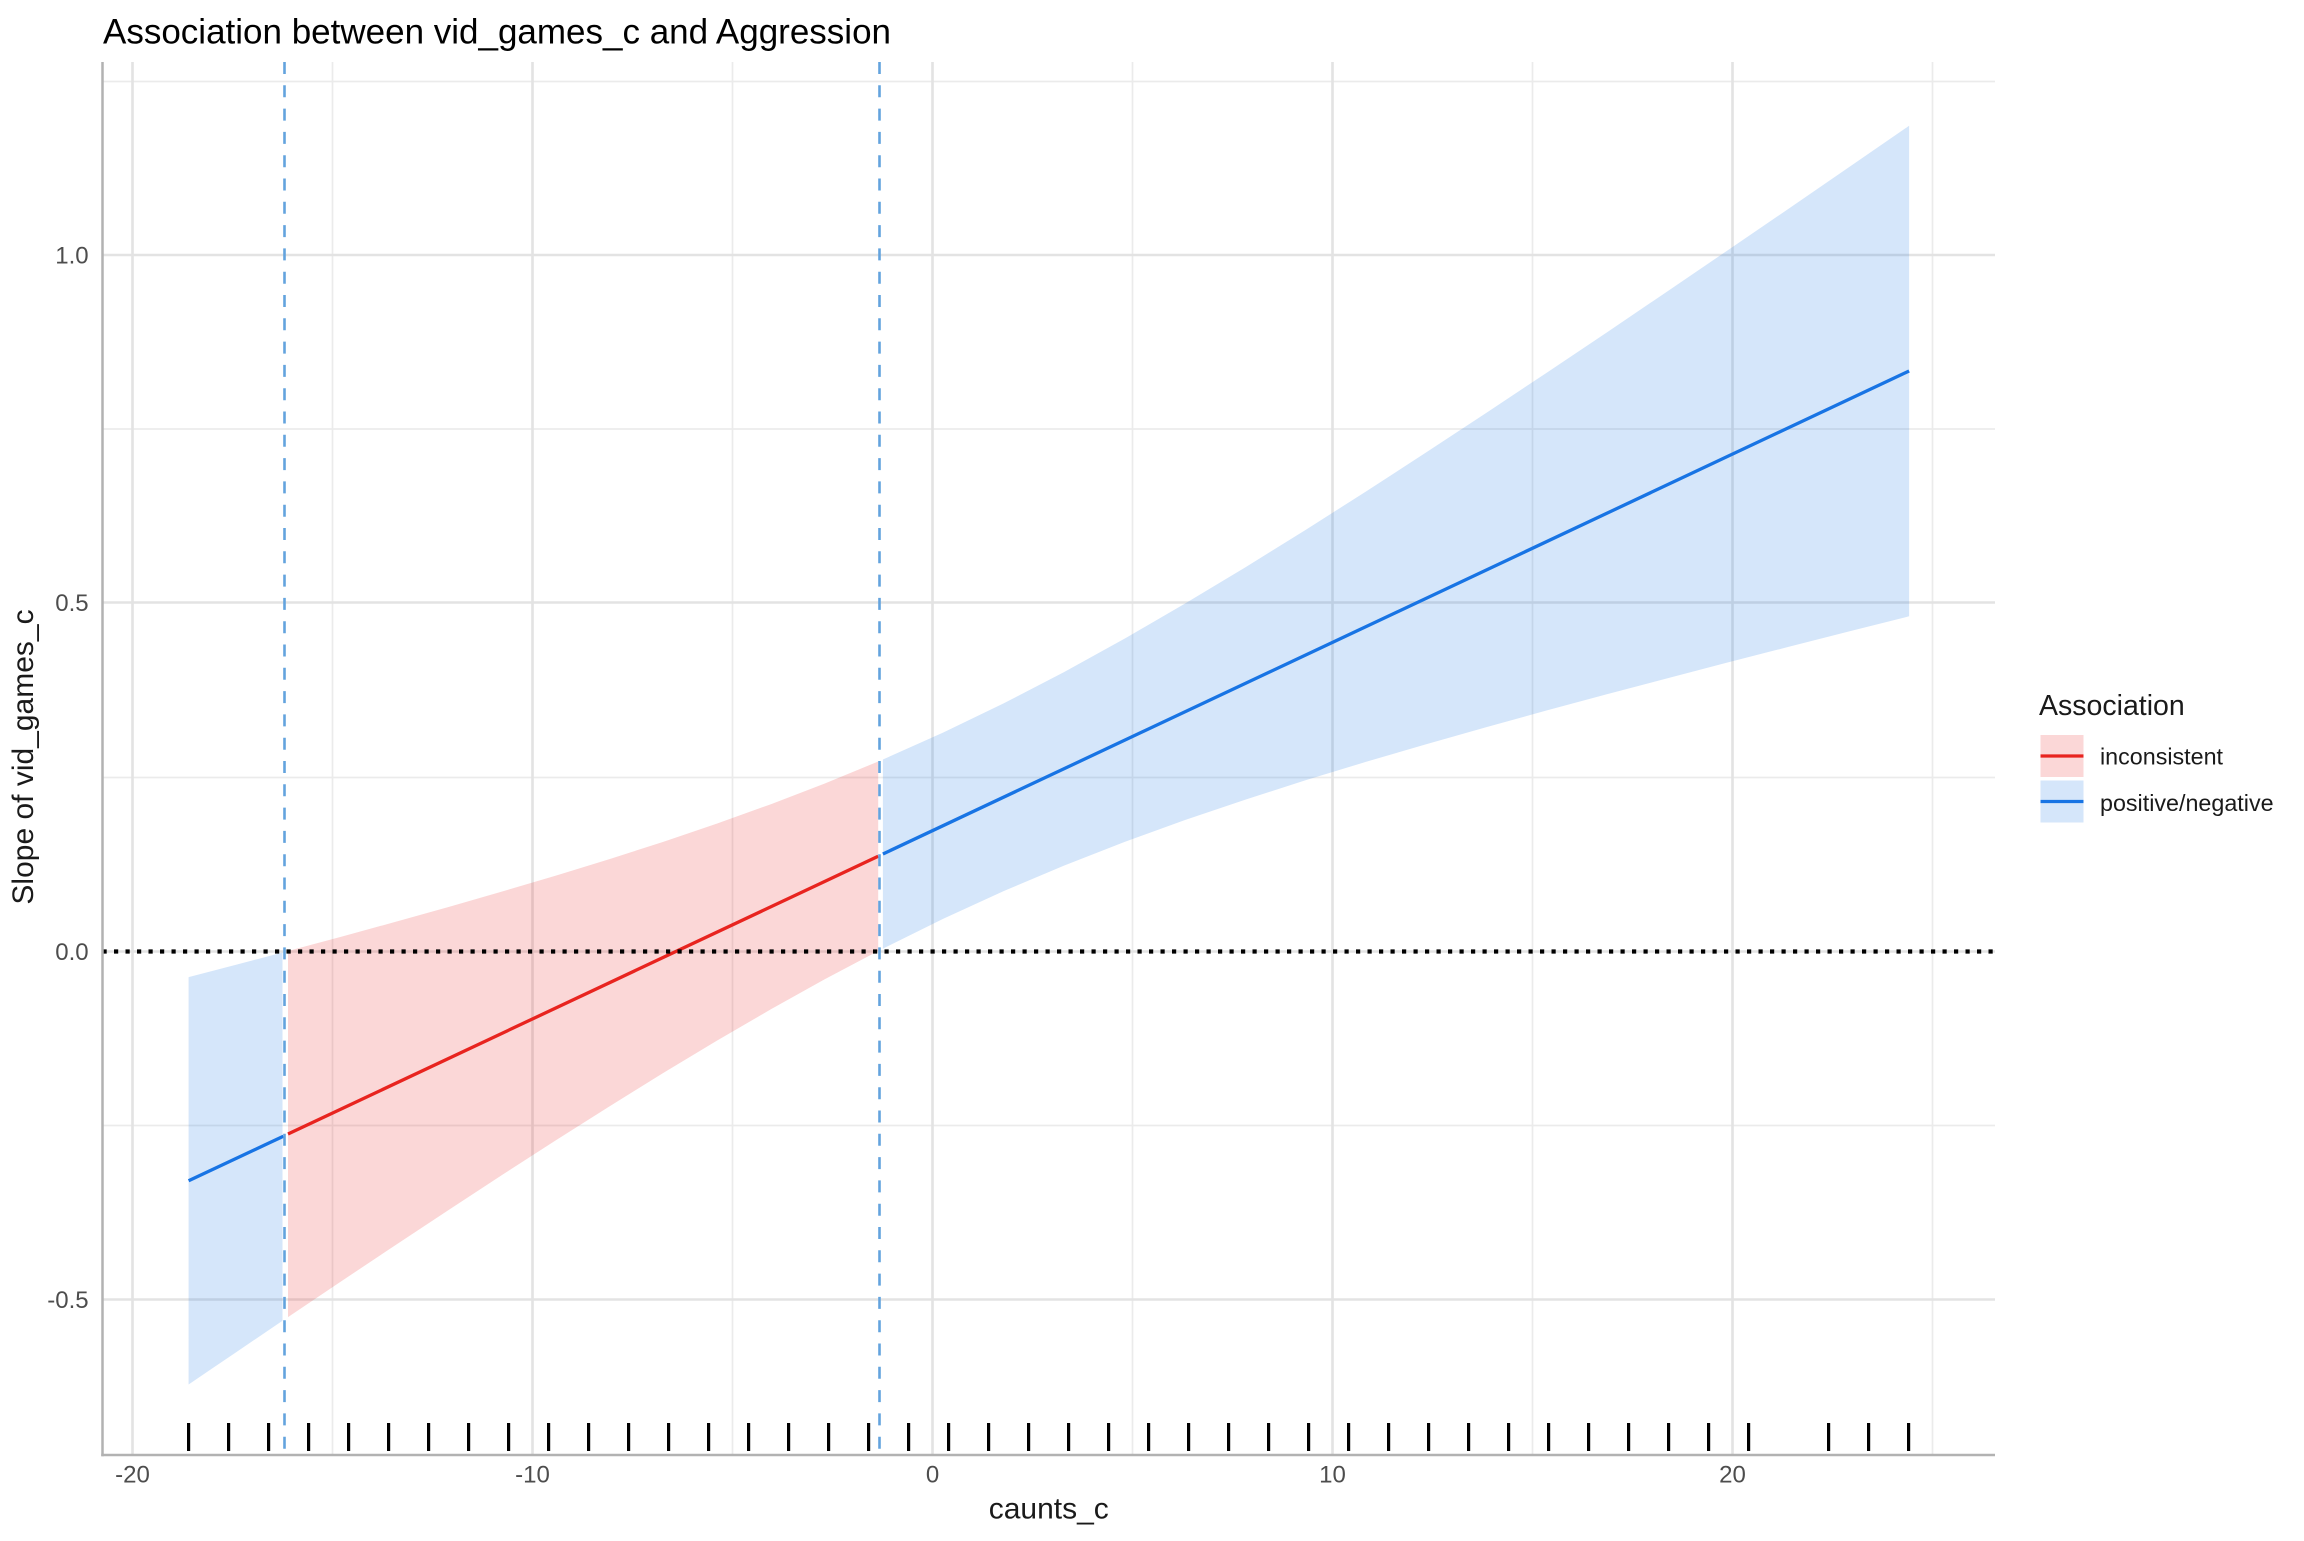 The image size is (2304, 1541). What do you see at coordinates (2162, 757) in the screenshot?
I see `svg-text: inconsistent` at bounding box center [2162, 757].